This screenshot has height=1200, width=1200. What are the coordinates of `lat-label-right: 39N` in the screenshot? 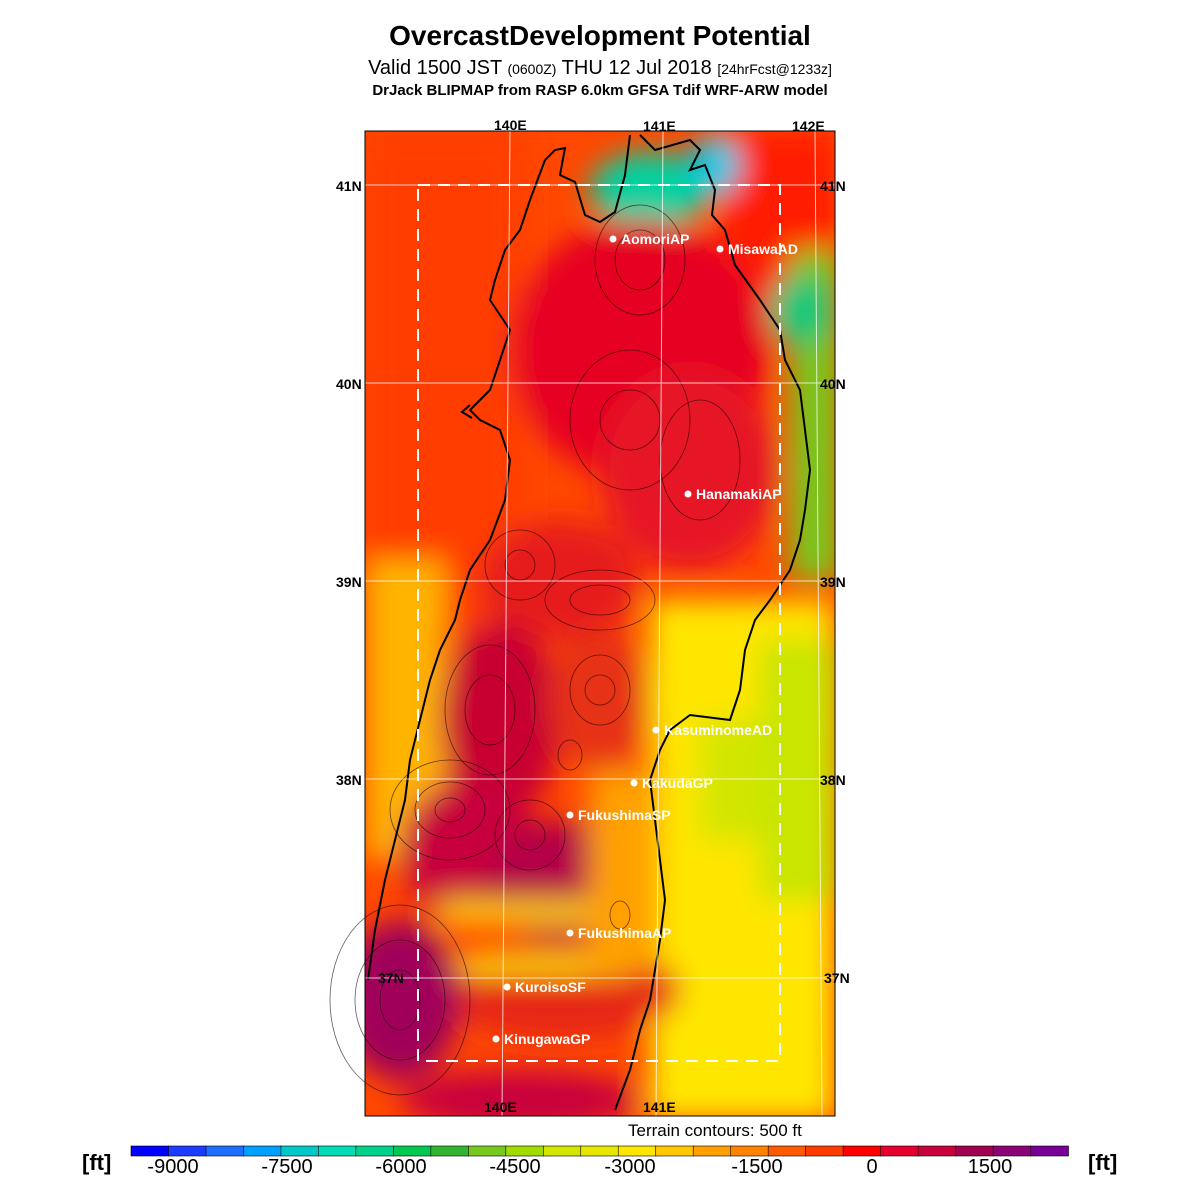 It's located at (833, 582).